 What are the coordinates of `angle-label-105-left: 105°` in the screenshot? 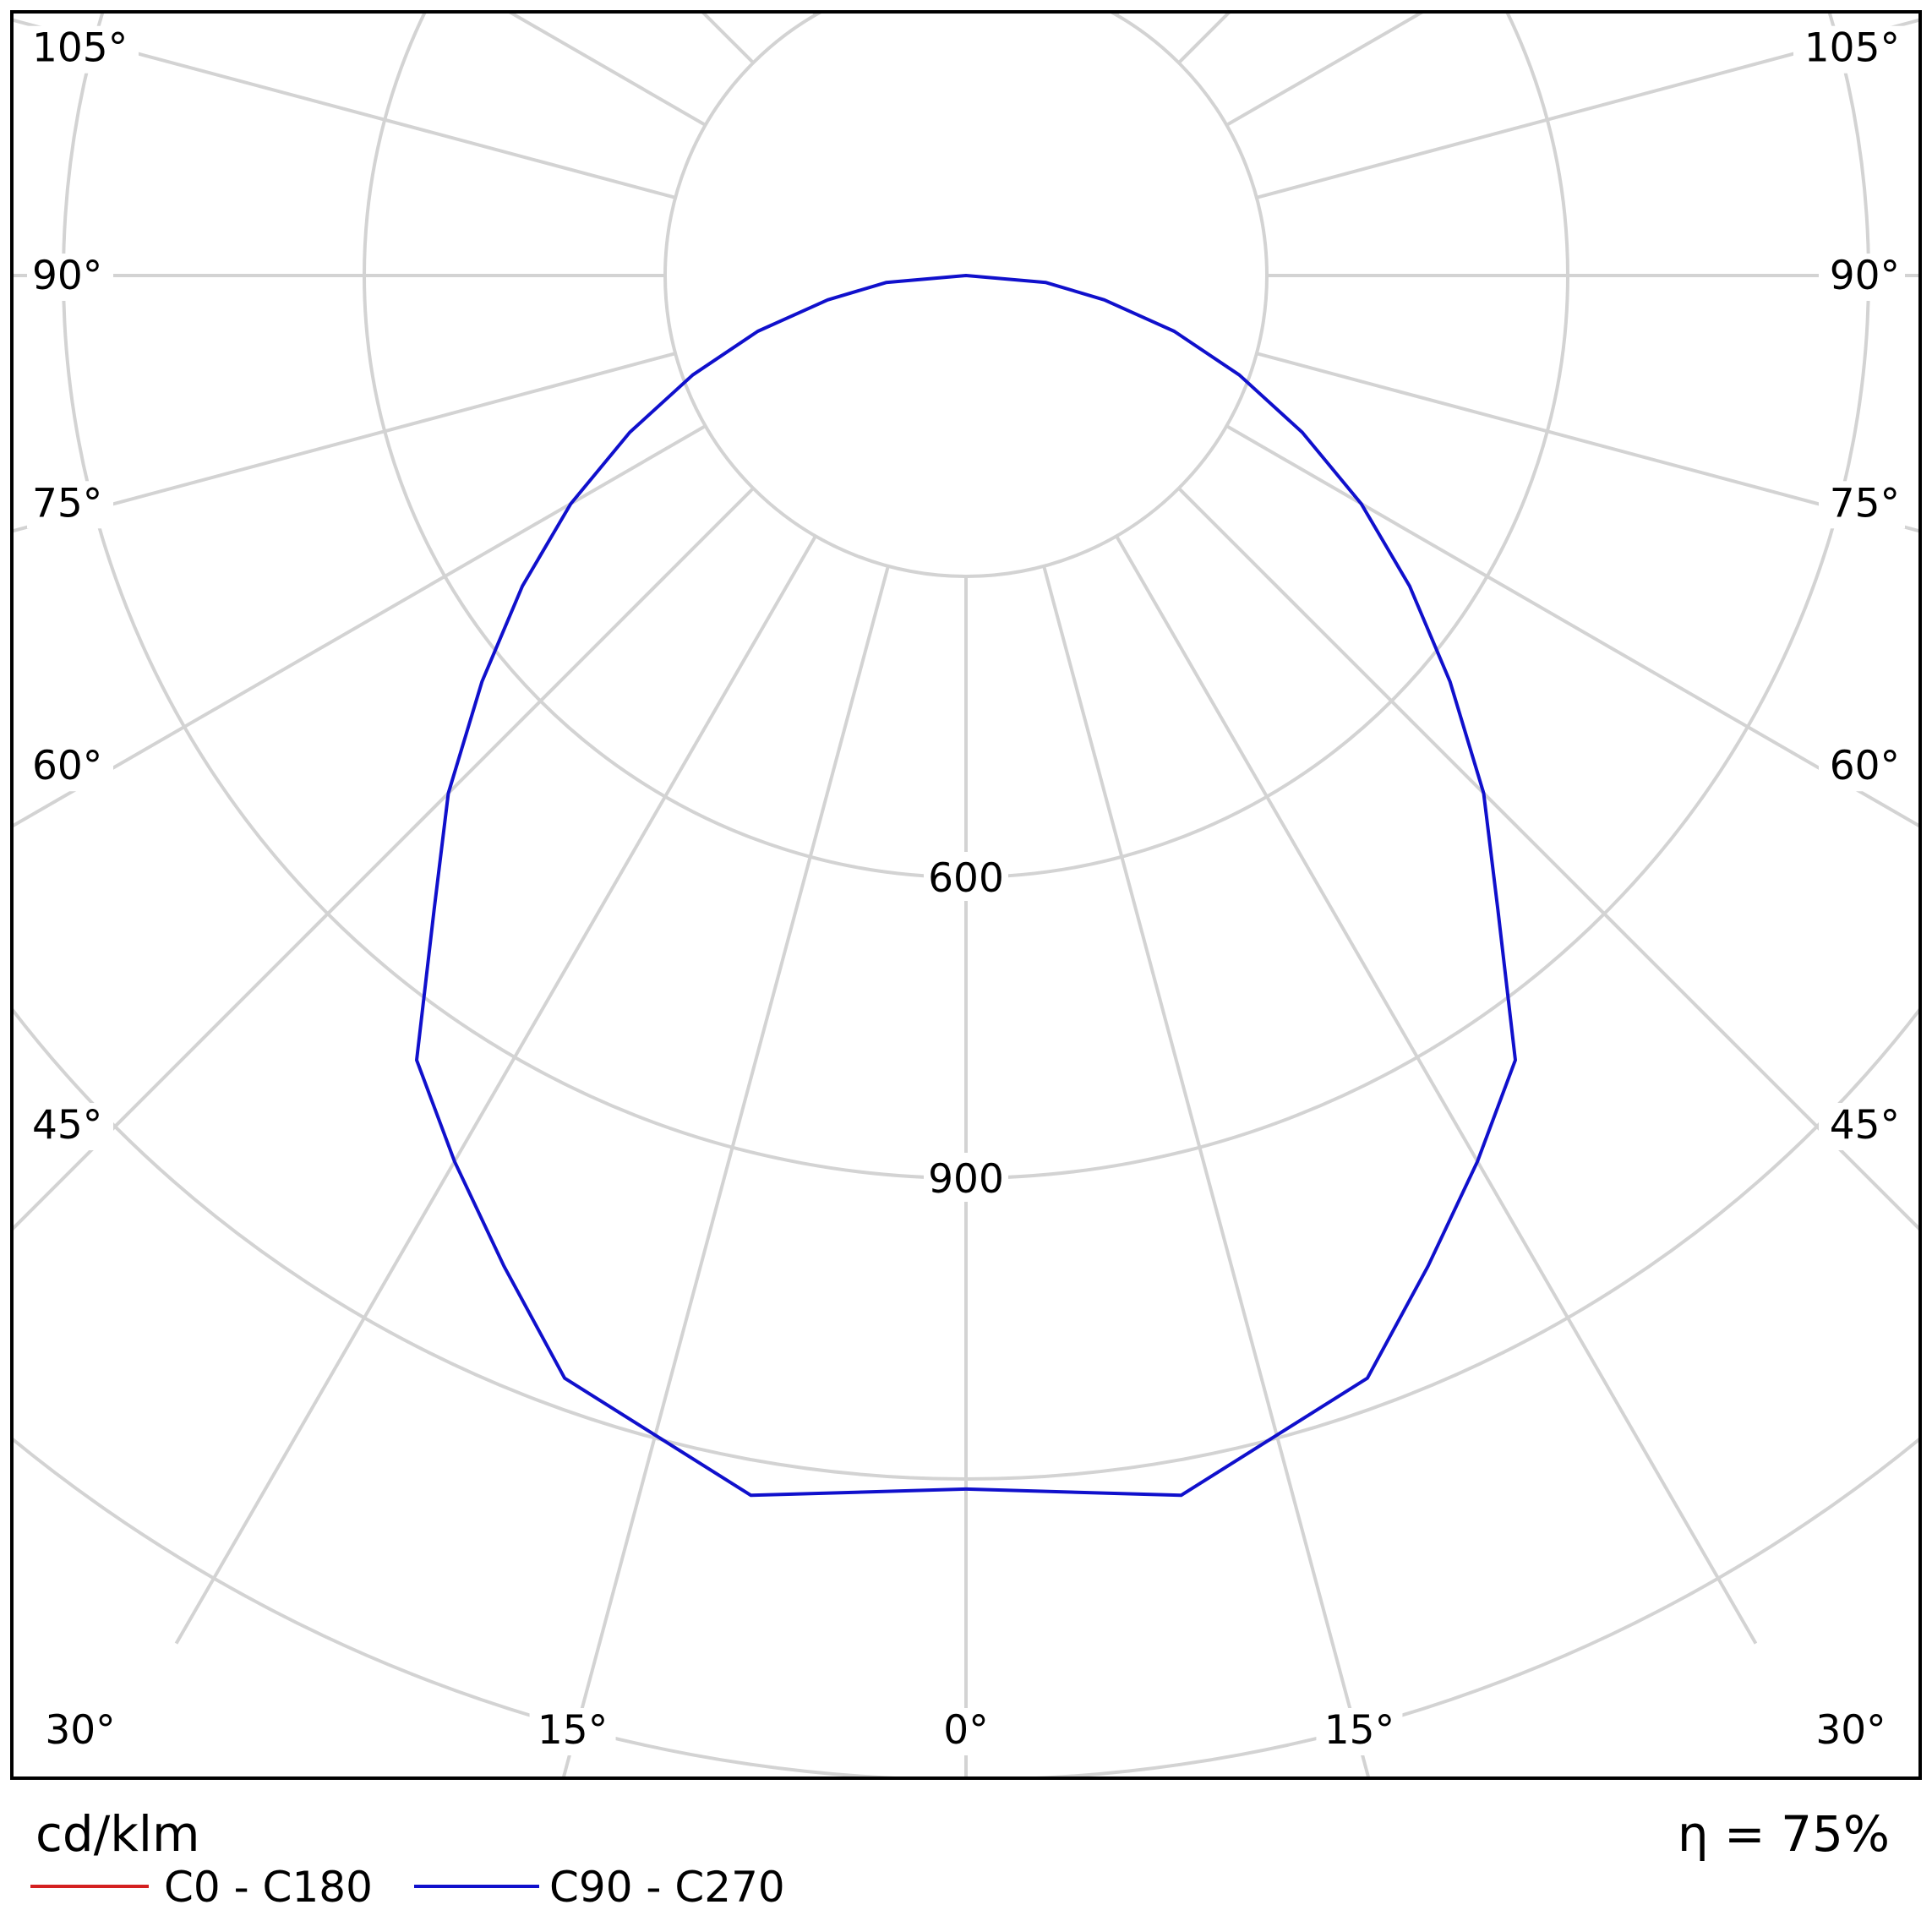 It's located at (80, 48).